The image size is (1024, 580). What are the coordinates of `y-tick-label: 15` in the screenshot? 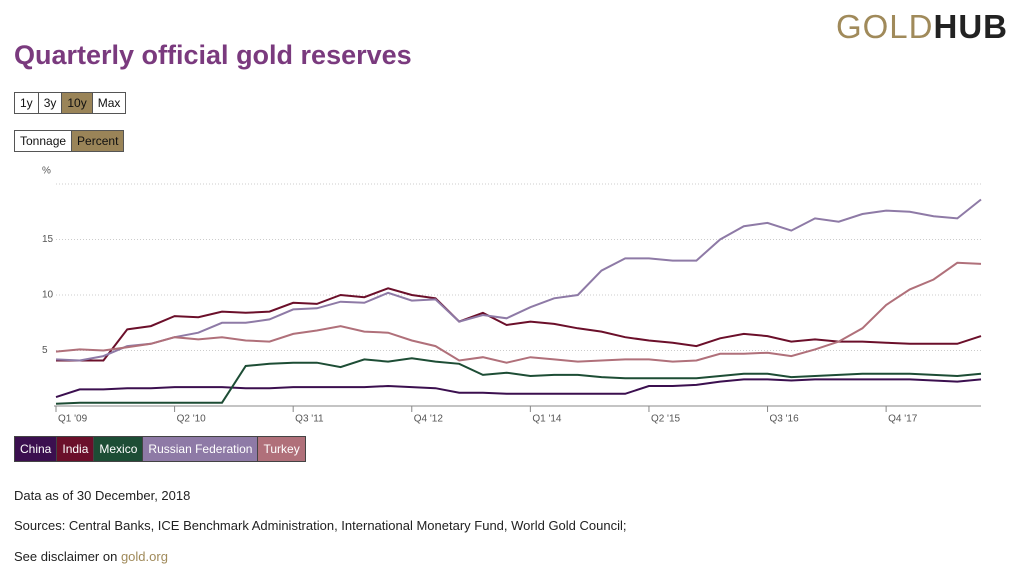 It's located at (48, 239).